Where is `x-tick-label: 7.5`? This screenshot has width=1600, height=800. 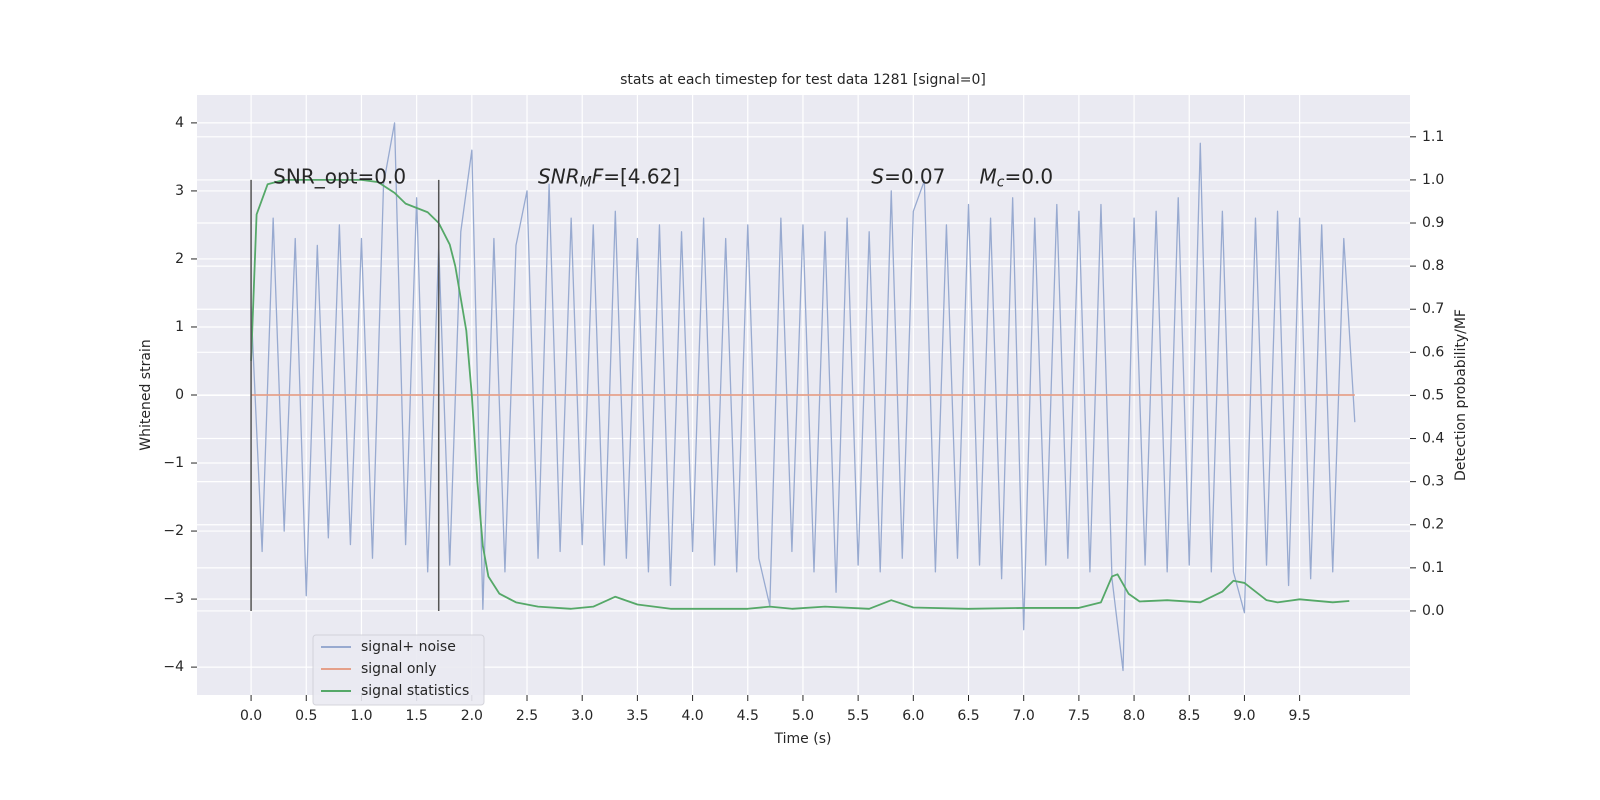
x-tick-label: 7.5 is located at coordinates (1079, 716).